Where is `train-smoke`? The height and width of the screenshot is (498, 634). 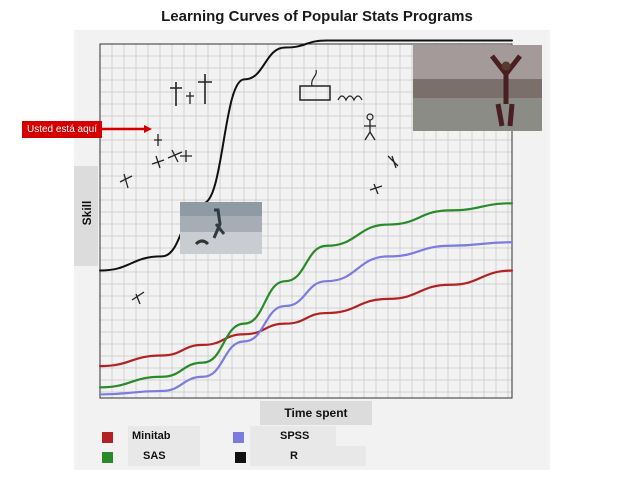
train-smoke is located at coordinates (314, 78).